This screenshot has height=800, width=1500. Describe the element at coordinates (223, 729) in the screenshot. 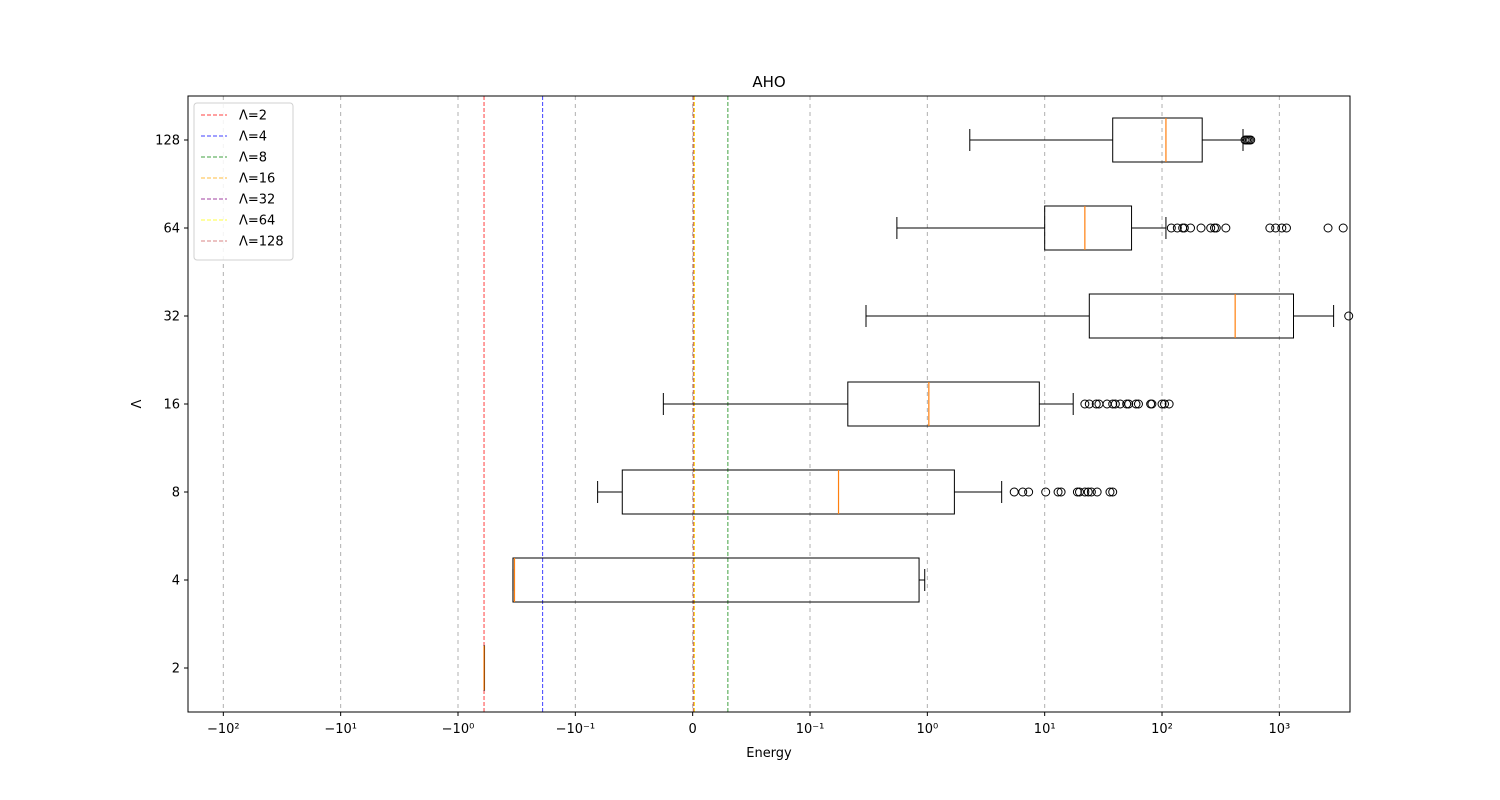

I see `x-tick-label: −10²` at that location.